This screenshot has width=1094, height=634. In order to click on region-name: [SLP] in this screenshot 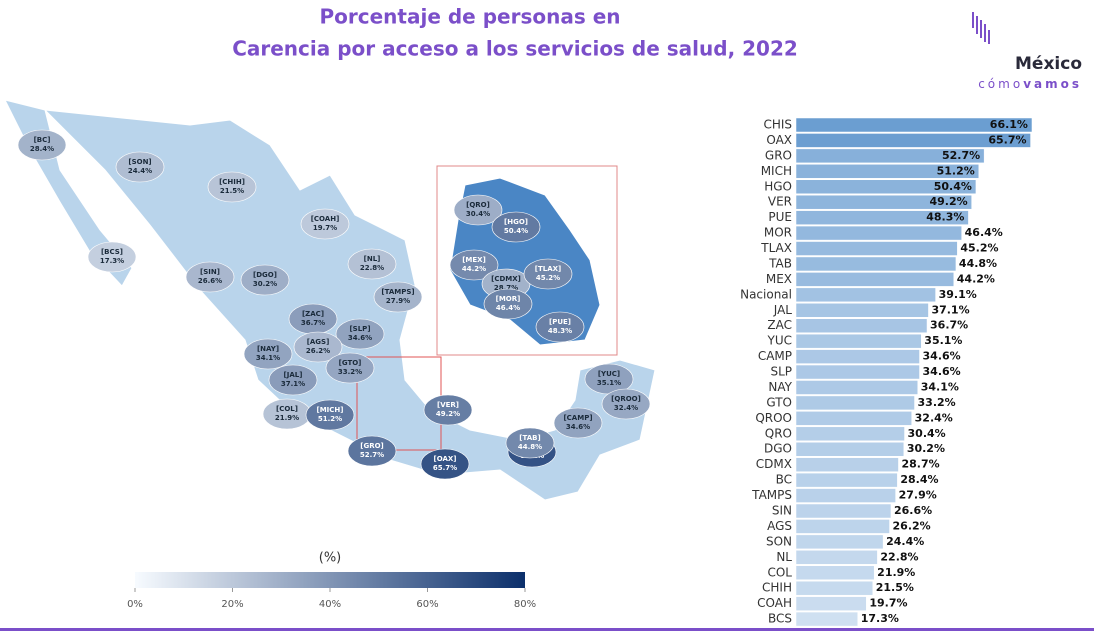, I will do `click(359, 329)`.